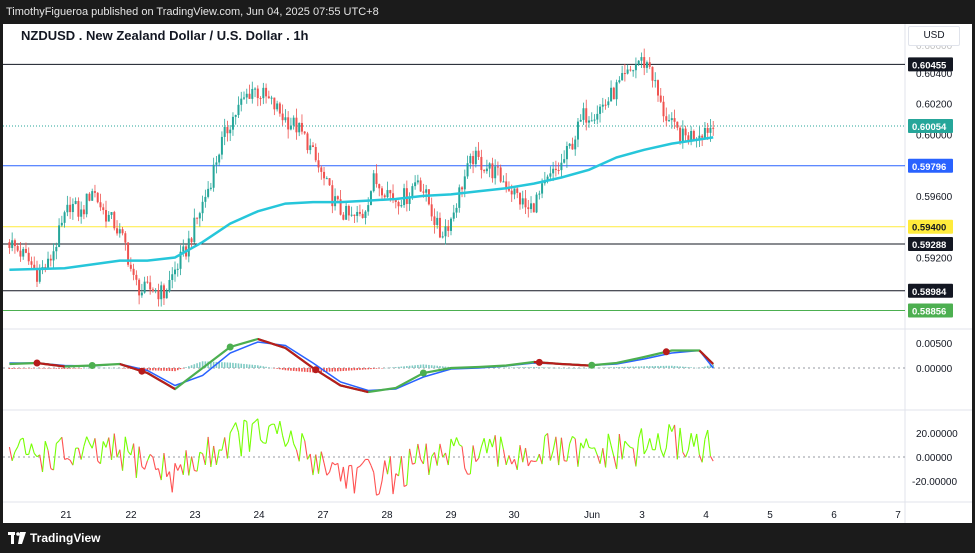 This screenshot has width=975, height=553. What do you see at coordinates (361, 366) in the screenshot?
I see `macd-signal-line` at bounding box center [361, 366].